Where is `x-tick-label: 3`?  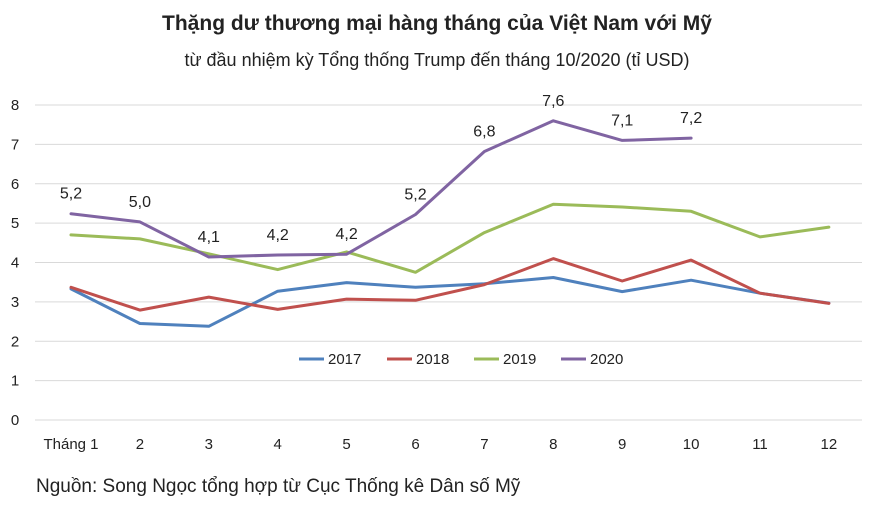
x-tick-label: 3 is located at coordinates (209, 444).